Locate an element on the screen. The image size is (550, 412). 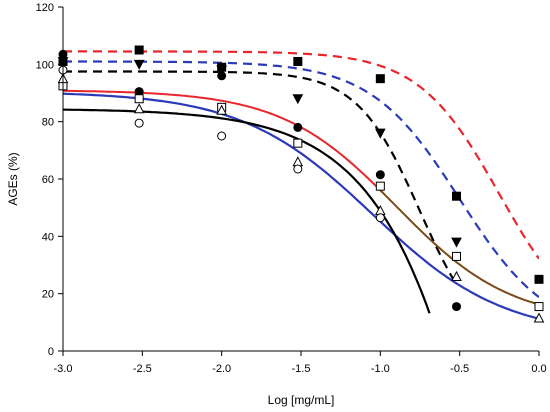
y-axis-title: AGEs (%) is located at coordinates (13, 178).